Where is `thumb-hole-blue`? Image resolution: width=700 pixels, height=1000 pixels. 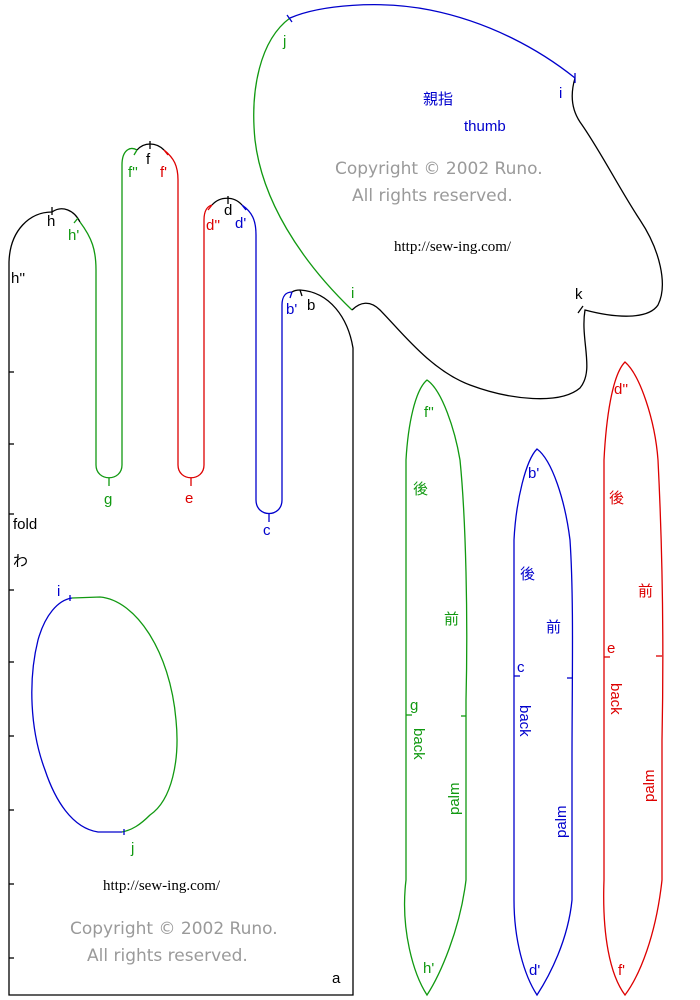 thumb-hole-blue is located at coordinates (76, 715).